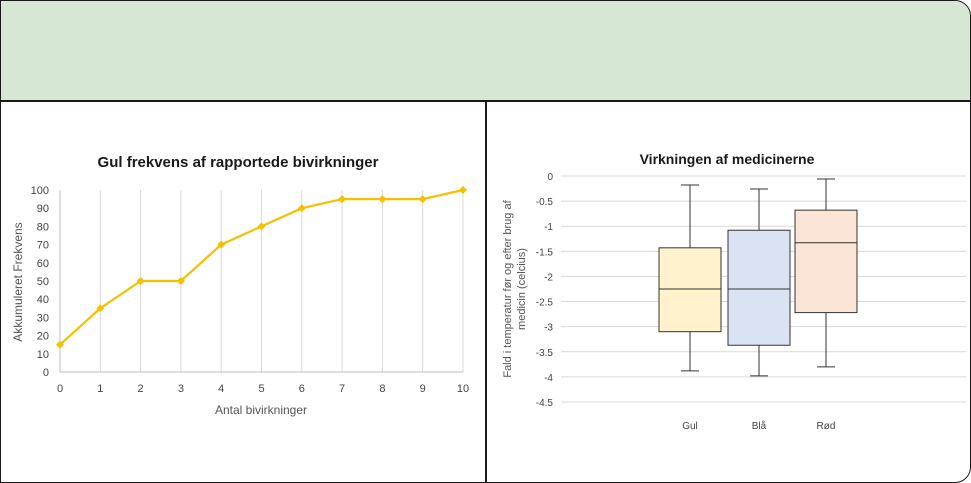 The image size is (971, 483). What do you see at coordinates (43, 318) in the screenshot?
I see `line-chart-y-tick-label: 30` at bounding box center [43, 318].